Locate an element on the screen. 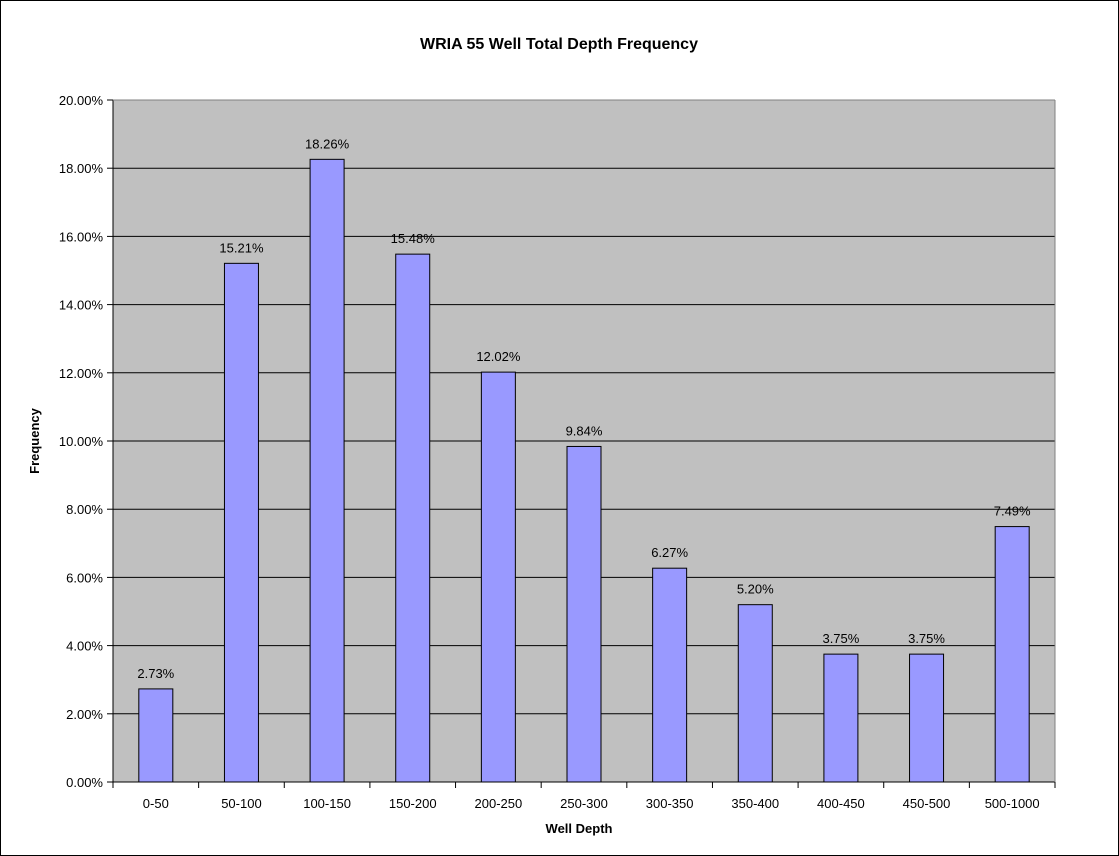 This screenshot has height=856, width=1119. y-tick-label: 16.00% is located at coordinates (81, 236).